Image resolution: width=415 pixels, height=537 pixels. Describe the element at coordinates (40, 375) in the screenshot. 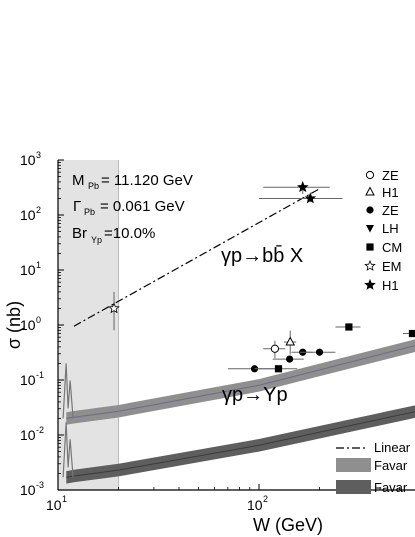

I see `y-tick-exponent: -1` at that location.